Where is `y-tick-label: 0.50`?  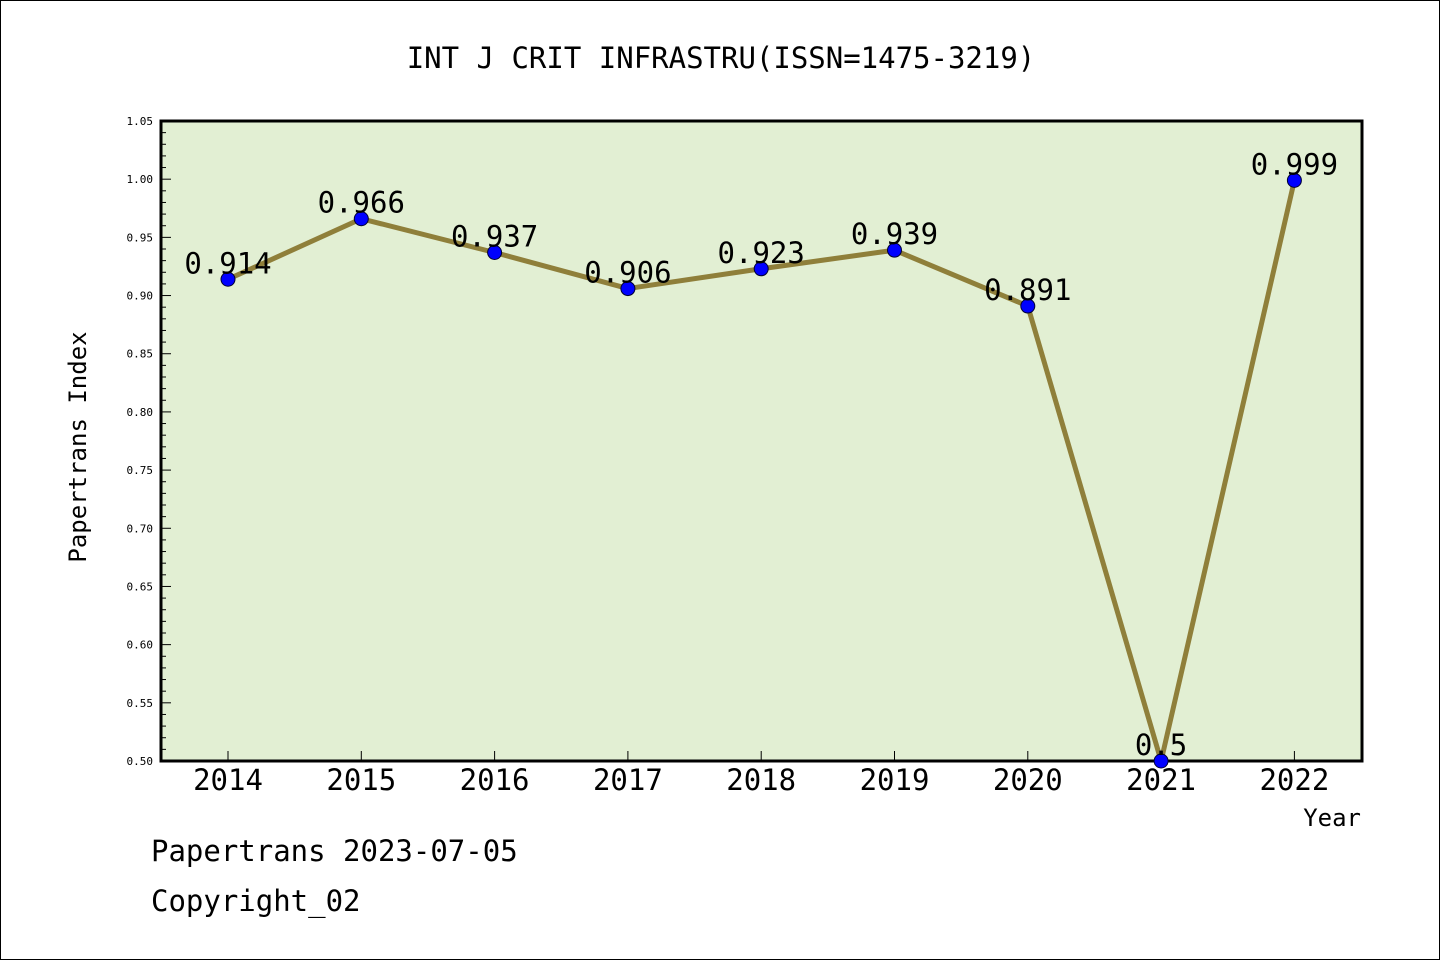
y-tick-label: 0.50 is located at coordinates (140, 761).